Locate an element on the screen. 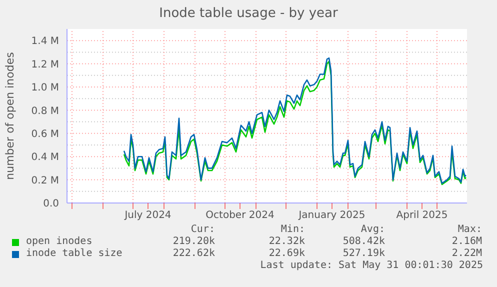 The image size is (497, 287). y-tick-label: 0.8 M is located at coordinates (45, 111).